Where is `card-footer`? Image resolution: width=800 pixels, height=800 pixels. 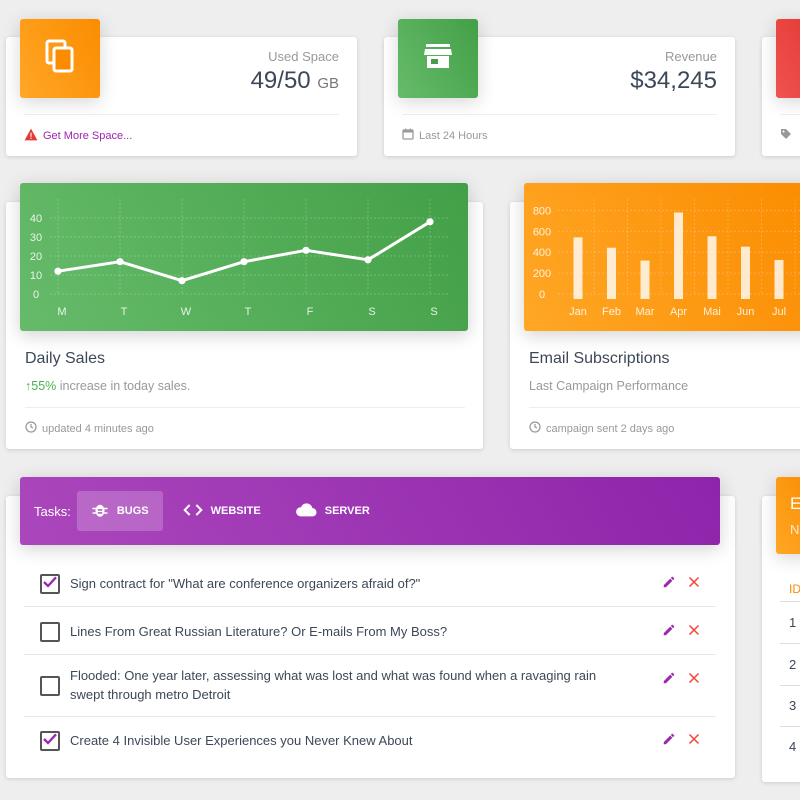 card-footer is located at coordinates (790, 135).